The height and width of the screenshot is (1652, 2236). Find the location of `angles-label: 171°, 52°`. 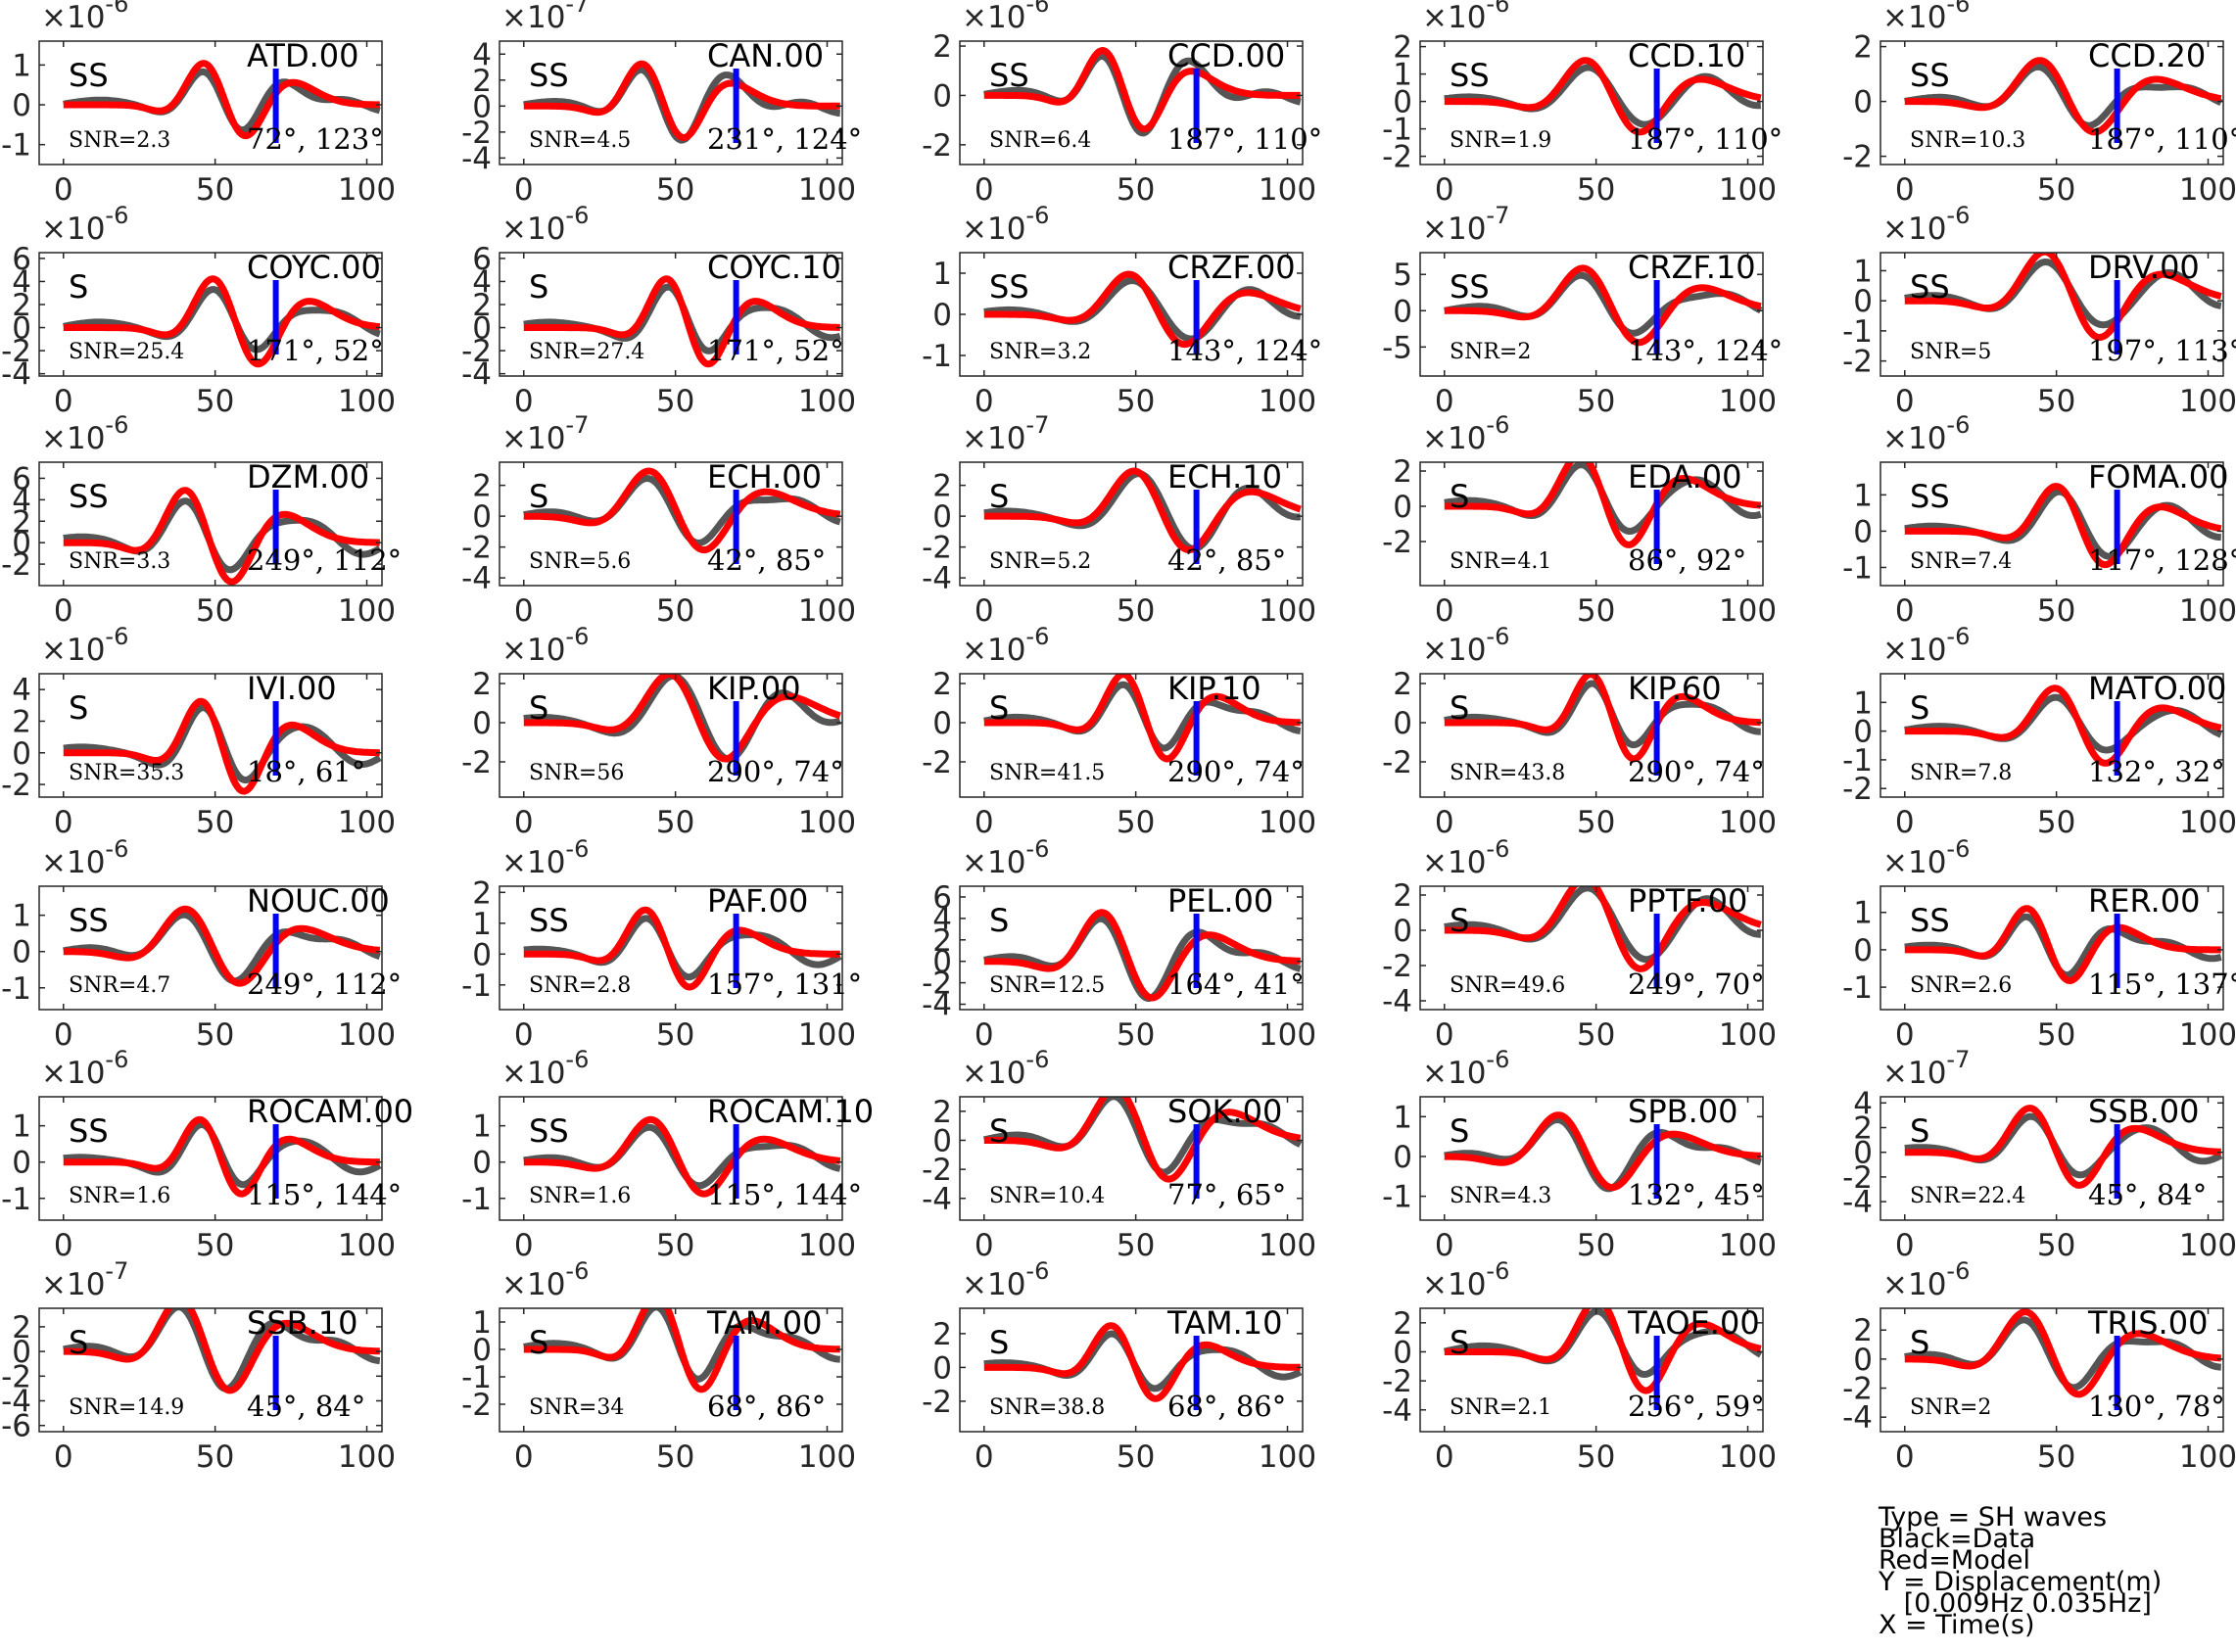

angles-label: 171°, 52° is located at coordinates (775, 350).